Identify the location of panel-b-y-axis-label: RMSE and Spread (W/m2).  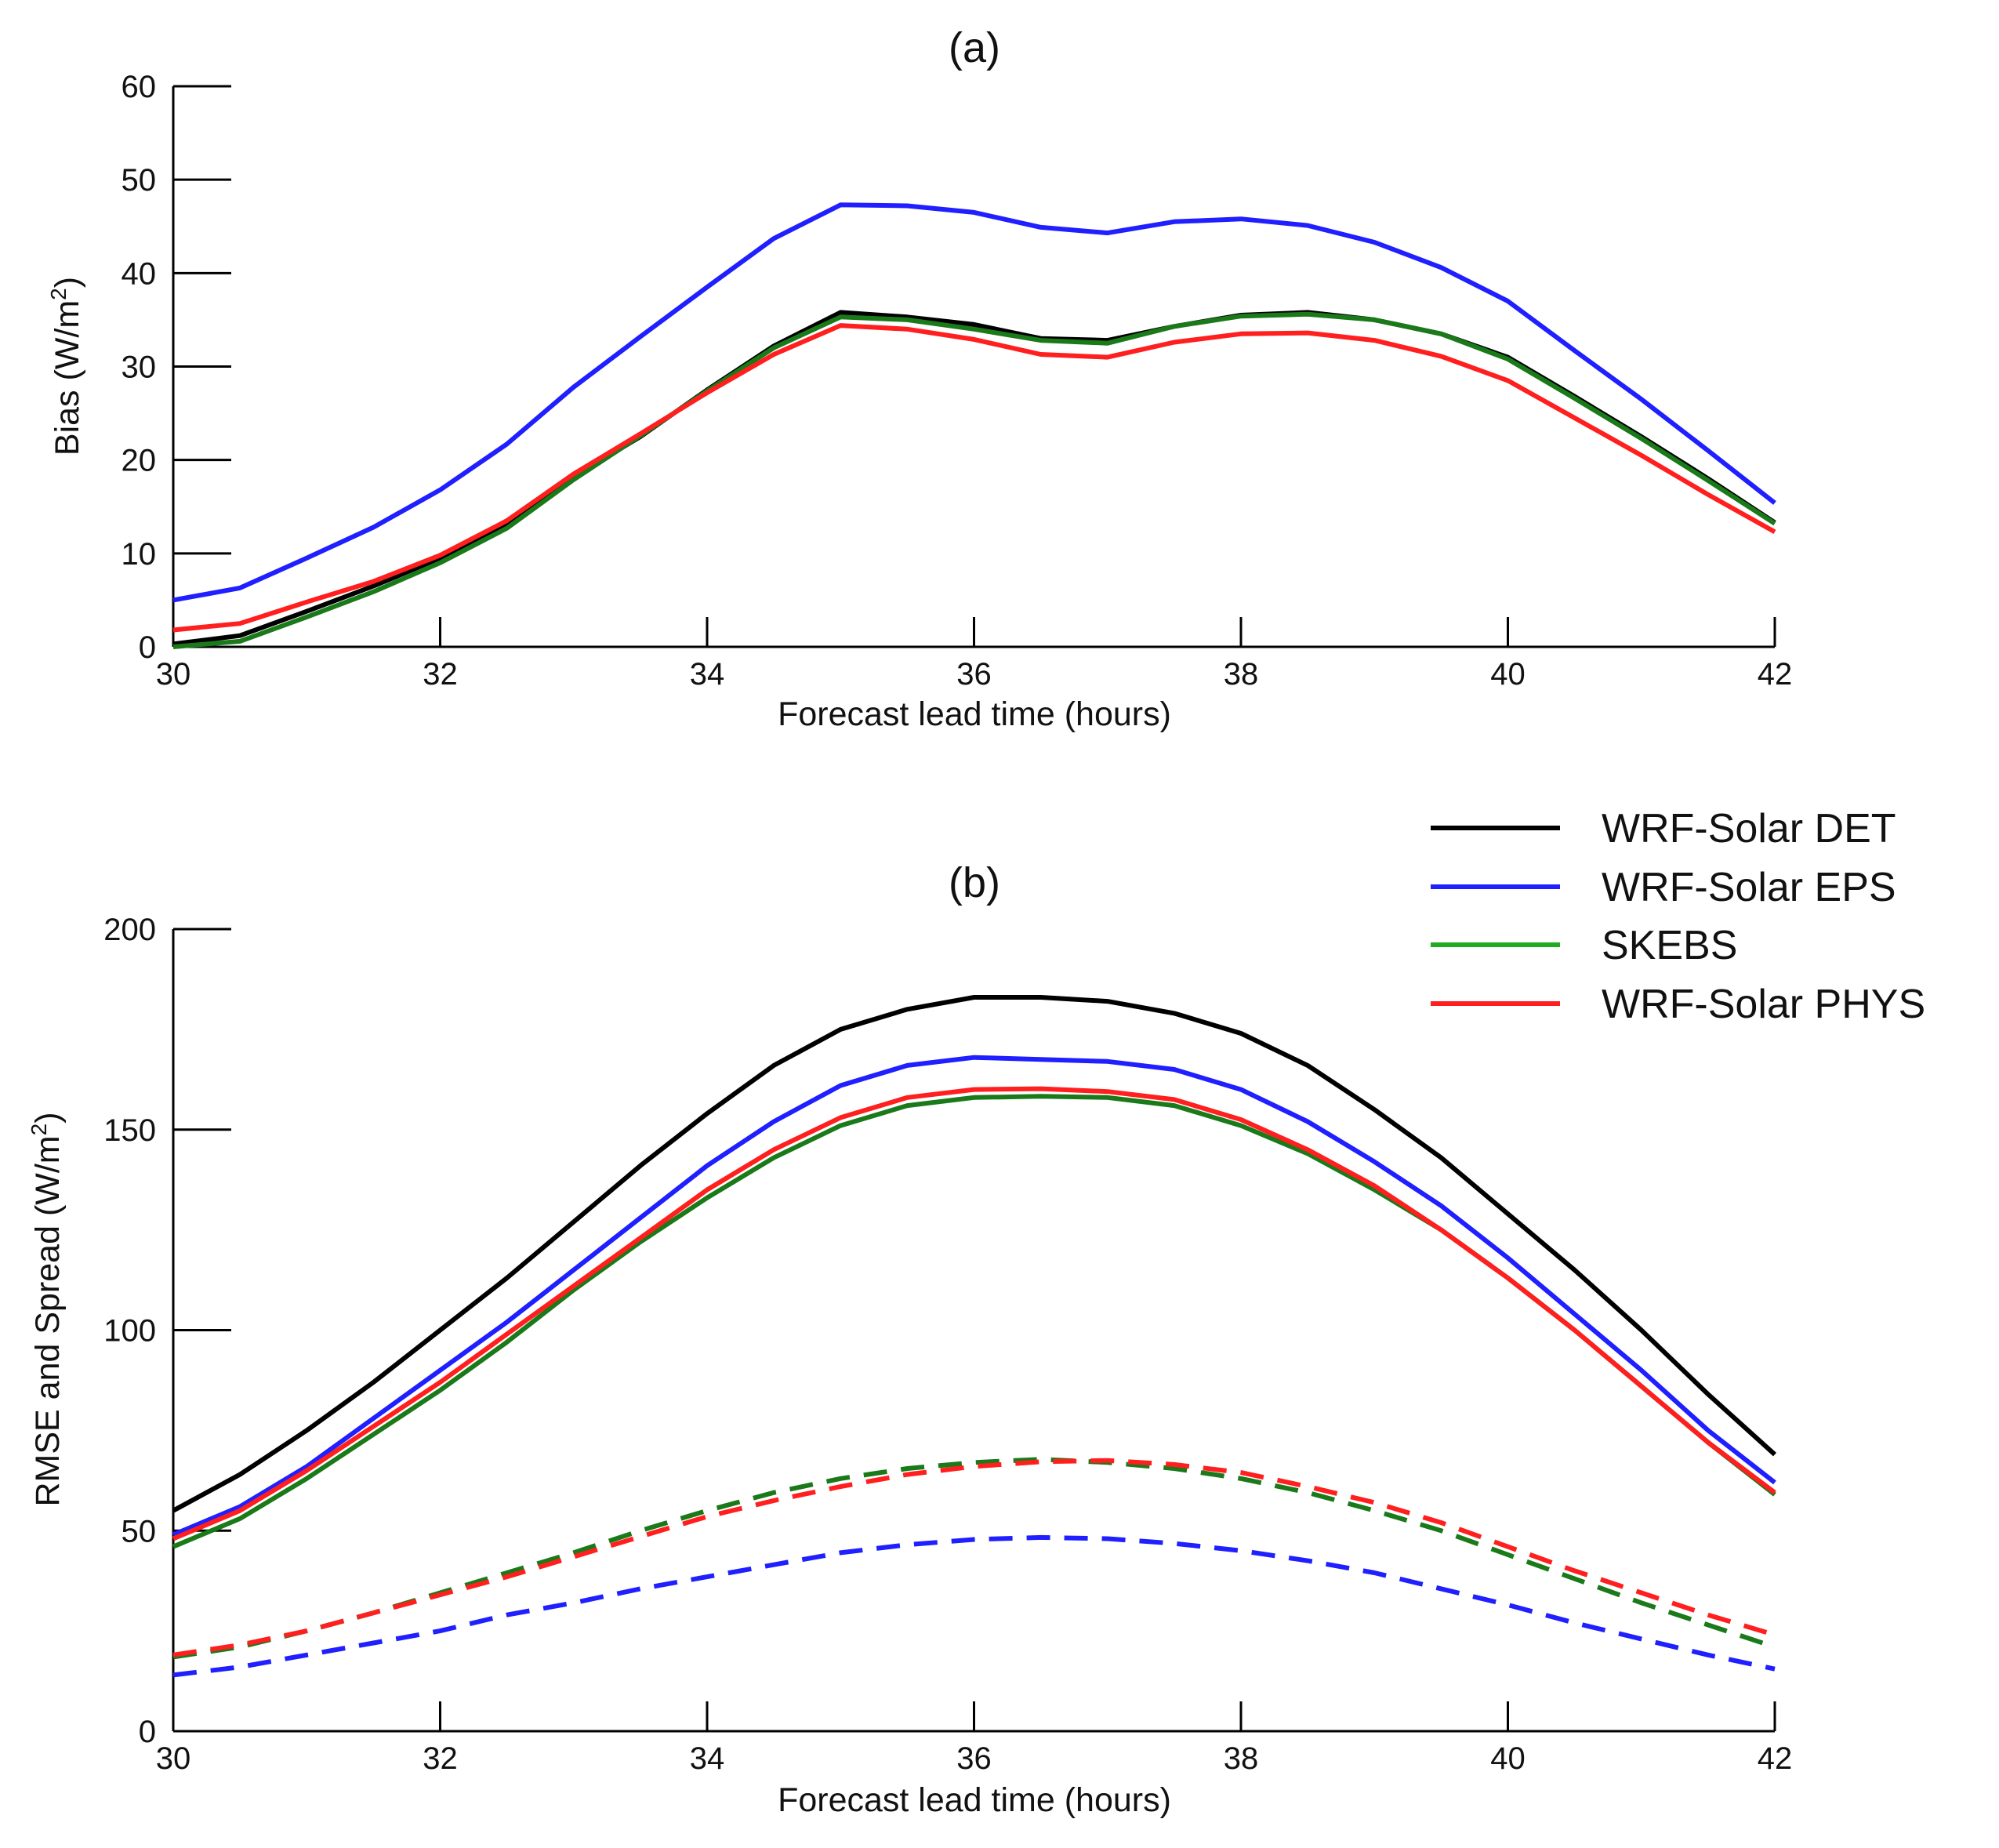
(47, 1309).